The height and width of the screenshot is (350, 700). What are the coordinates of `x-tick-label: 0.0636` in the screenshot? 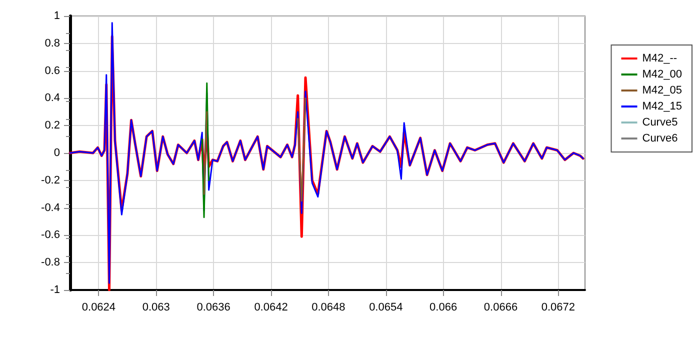 It's located at (213, 308).